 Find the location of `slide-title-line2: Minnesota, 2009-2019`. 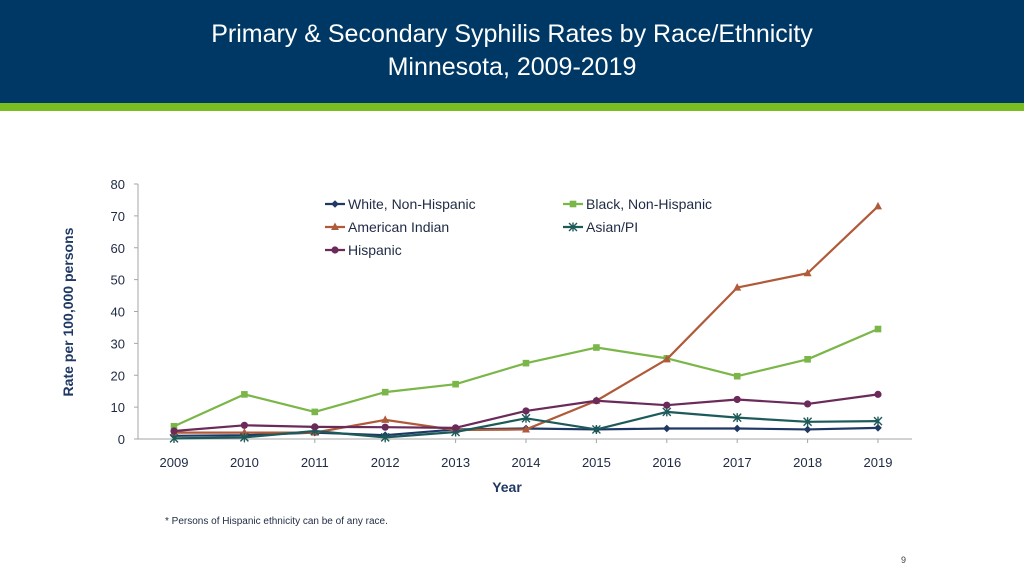

slide-title-line2: Minnesota, 2009-2019 is located at coordinates (512, 67).